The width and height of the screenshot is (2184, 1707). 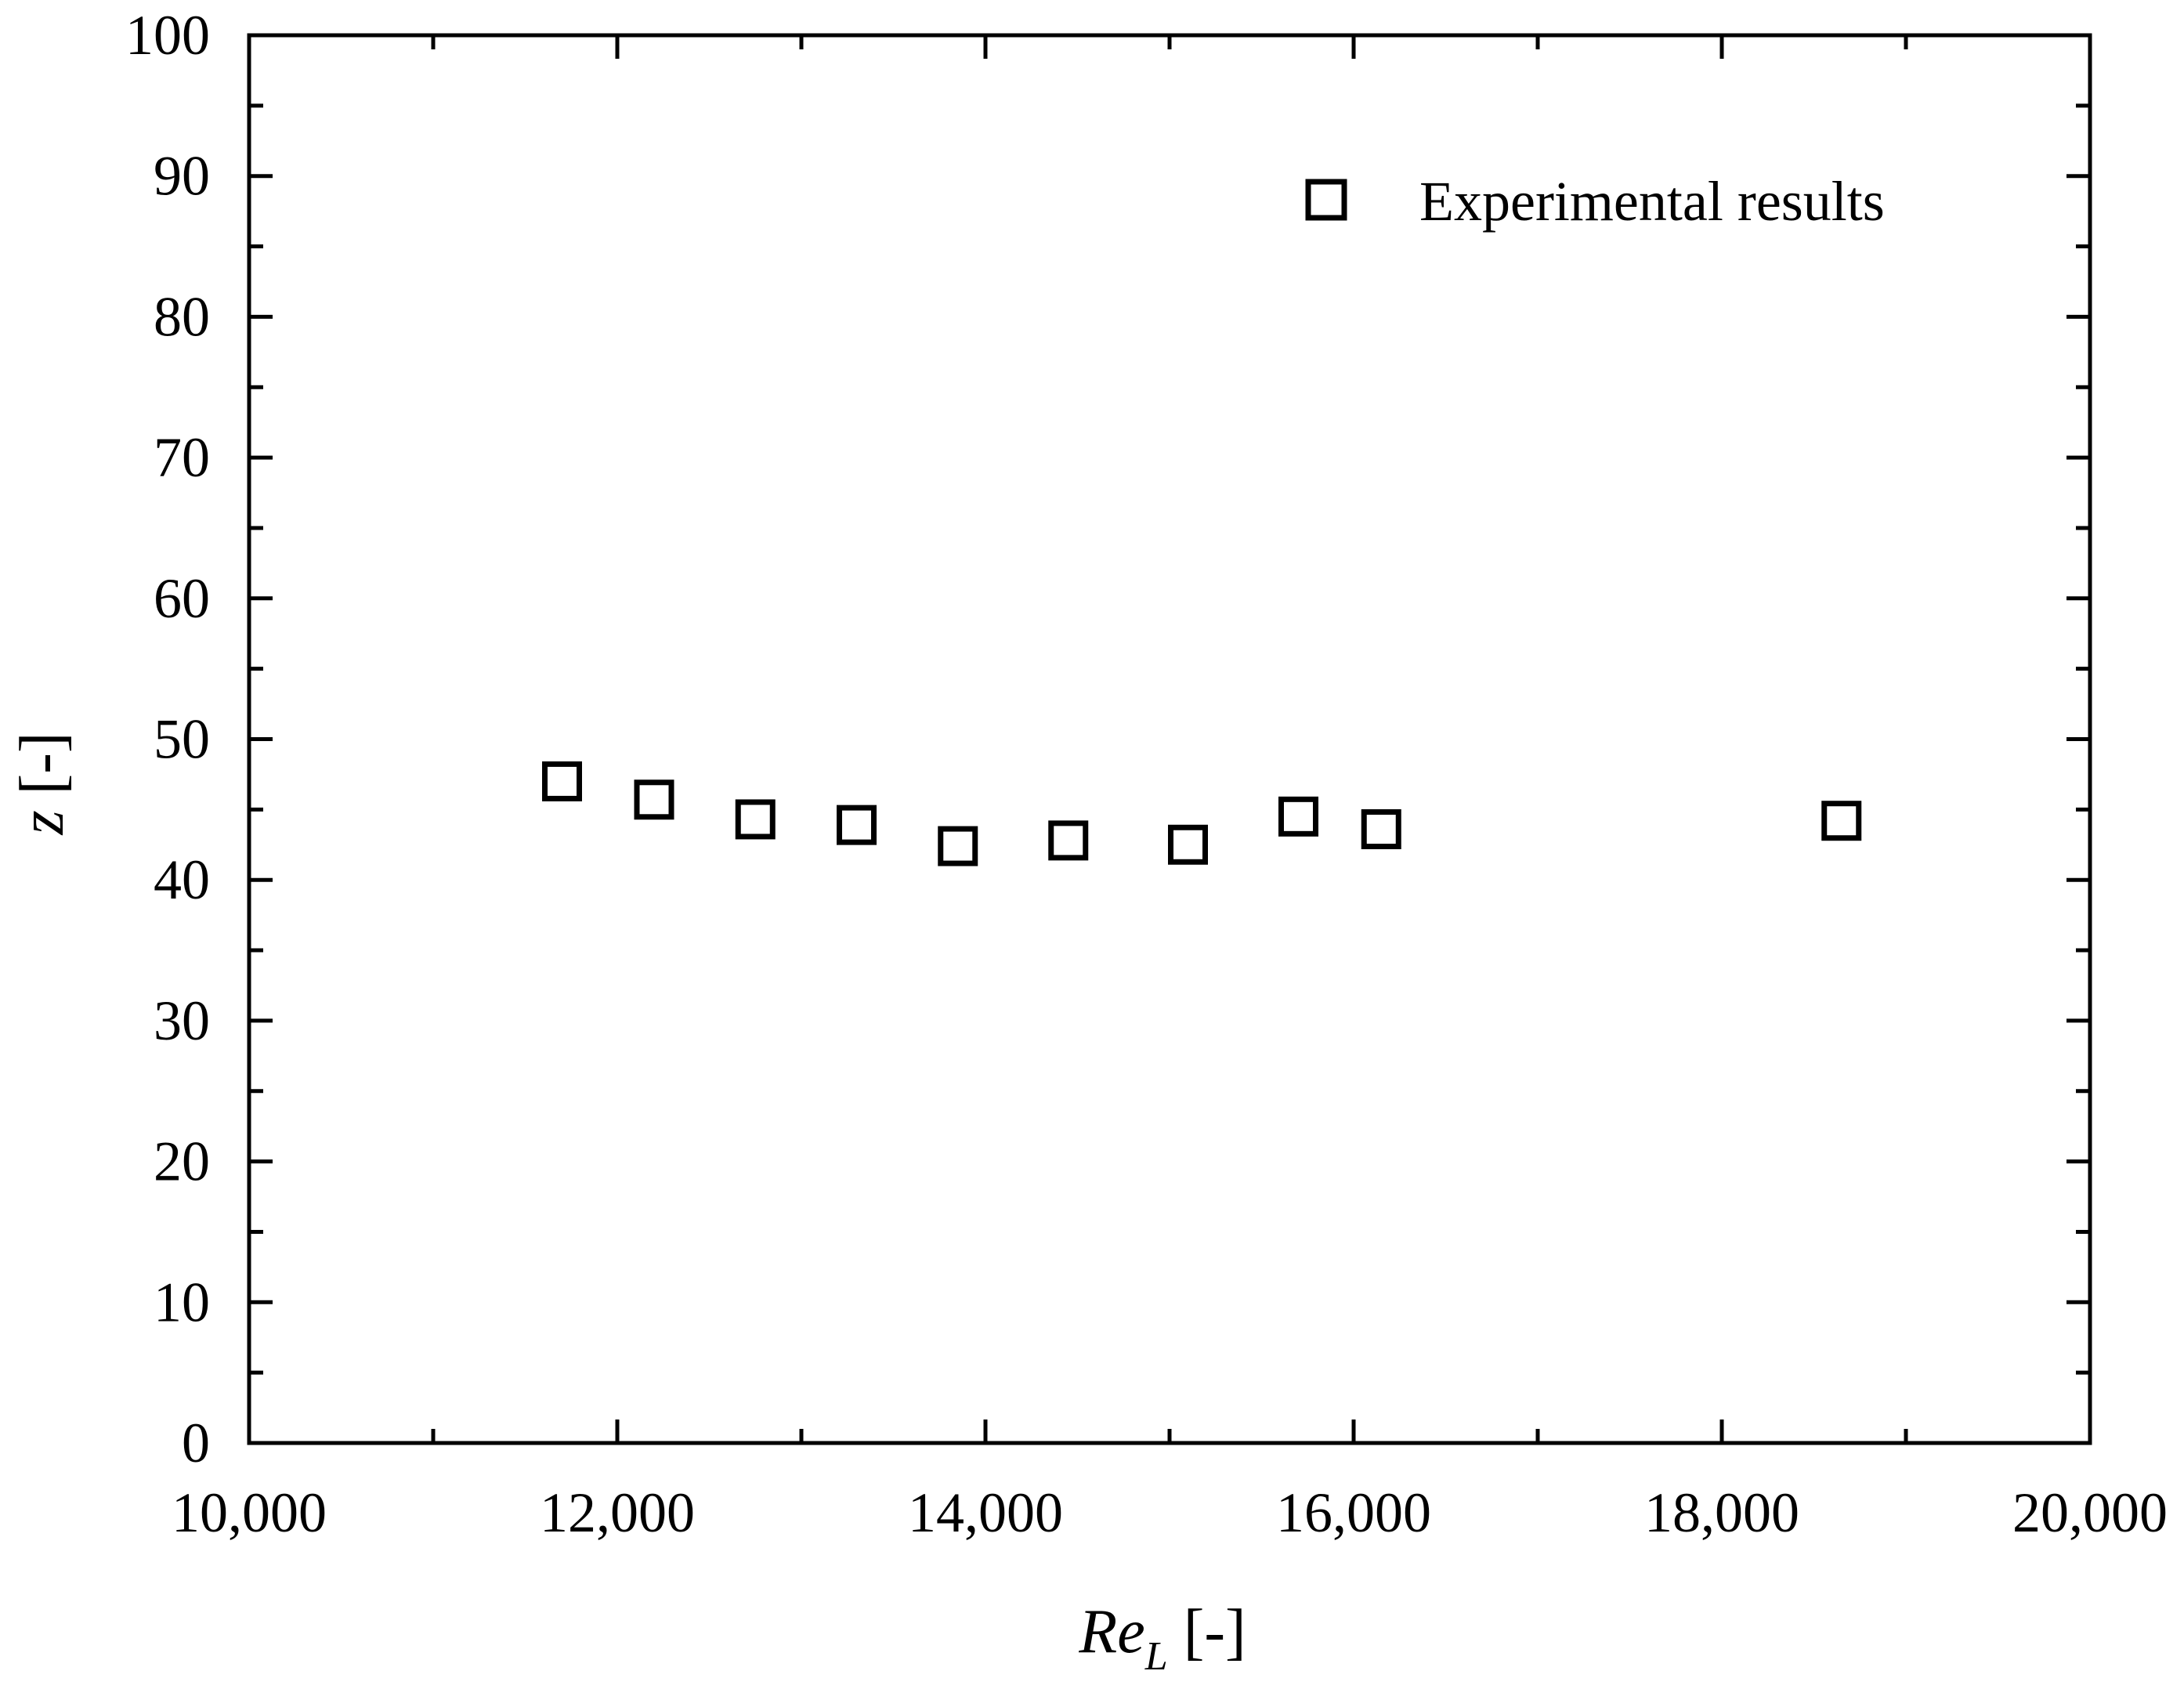 I want to click on y-tick-label: 30, so click(x=182, y=1020).